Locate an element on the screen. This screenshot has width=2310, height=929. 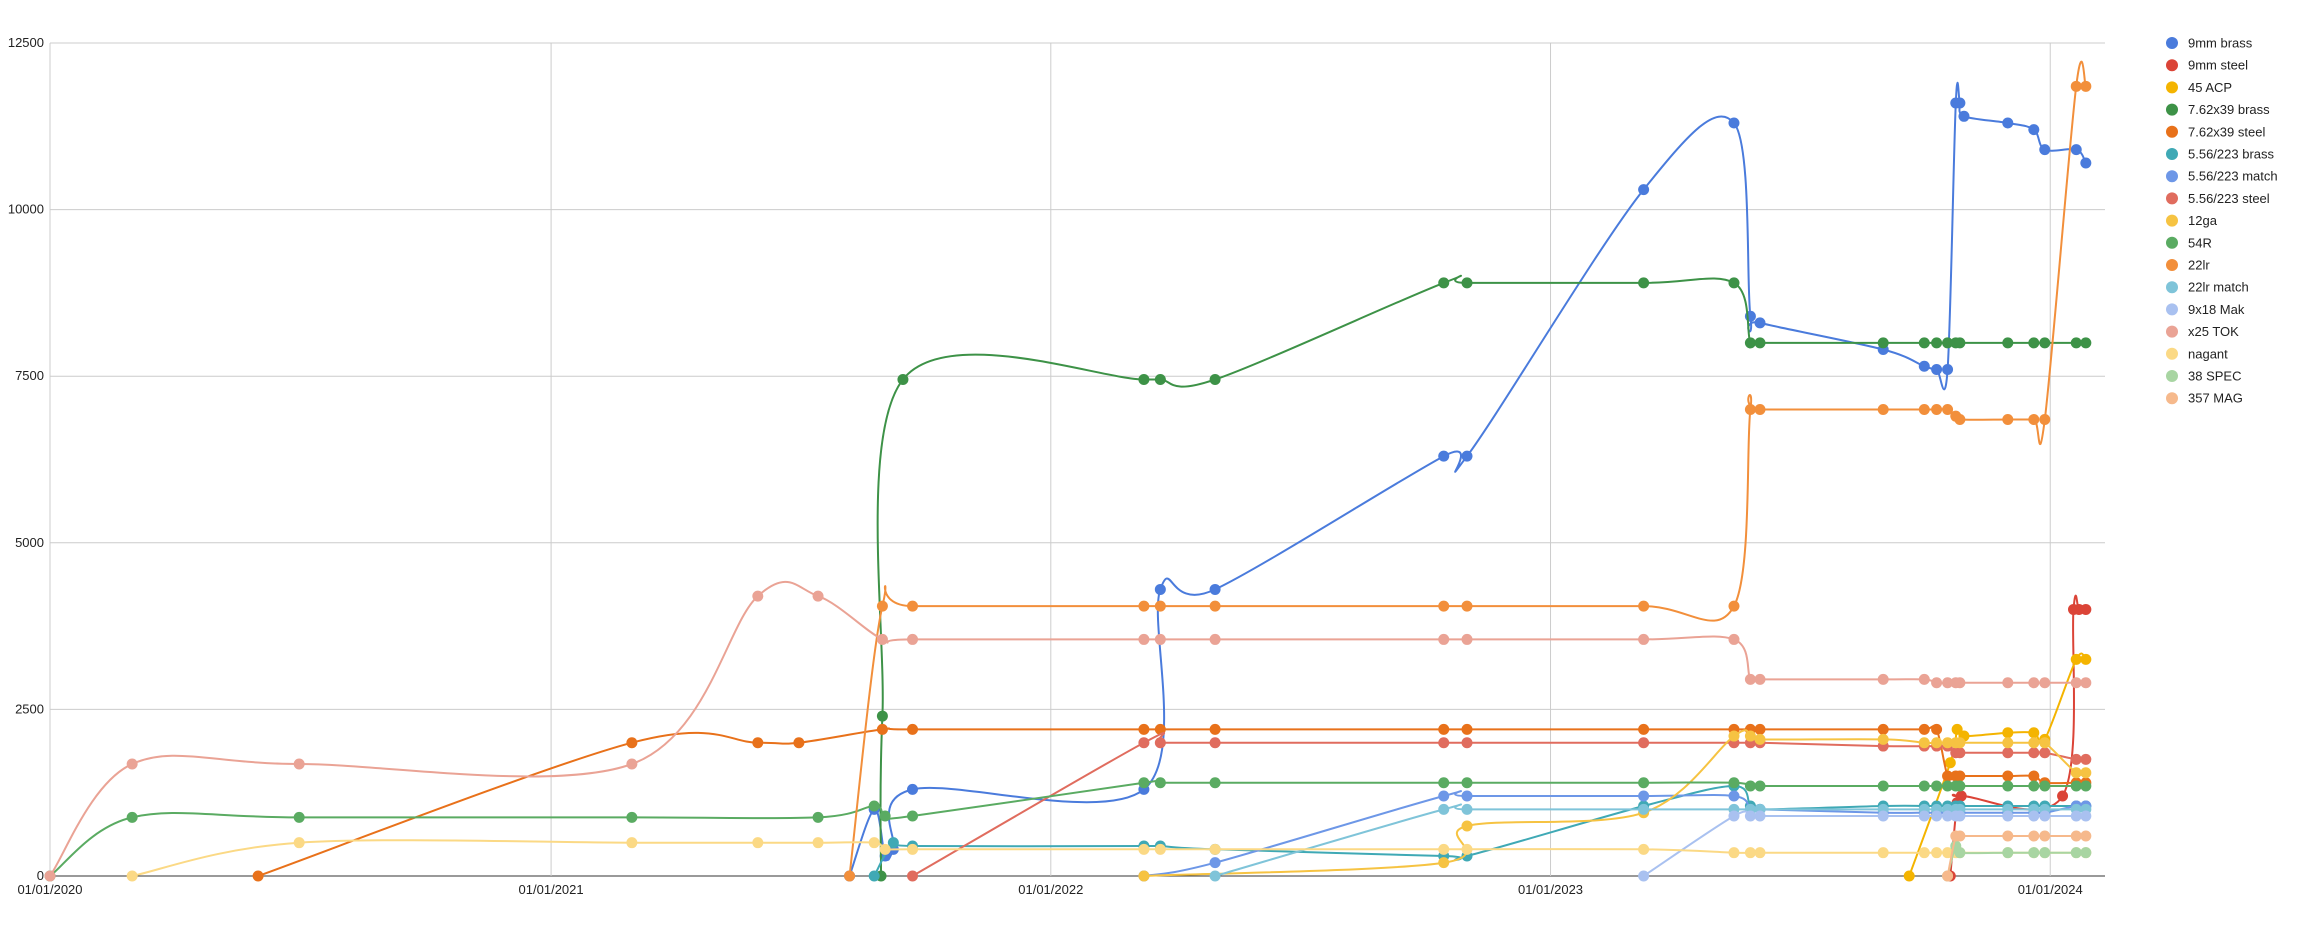
legend-item: 357 MAG is located at coordinates (2204, 398).